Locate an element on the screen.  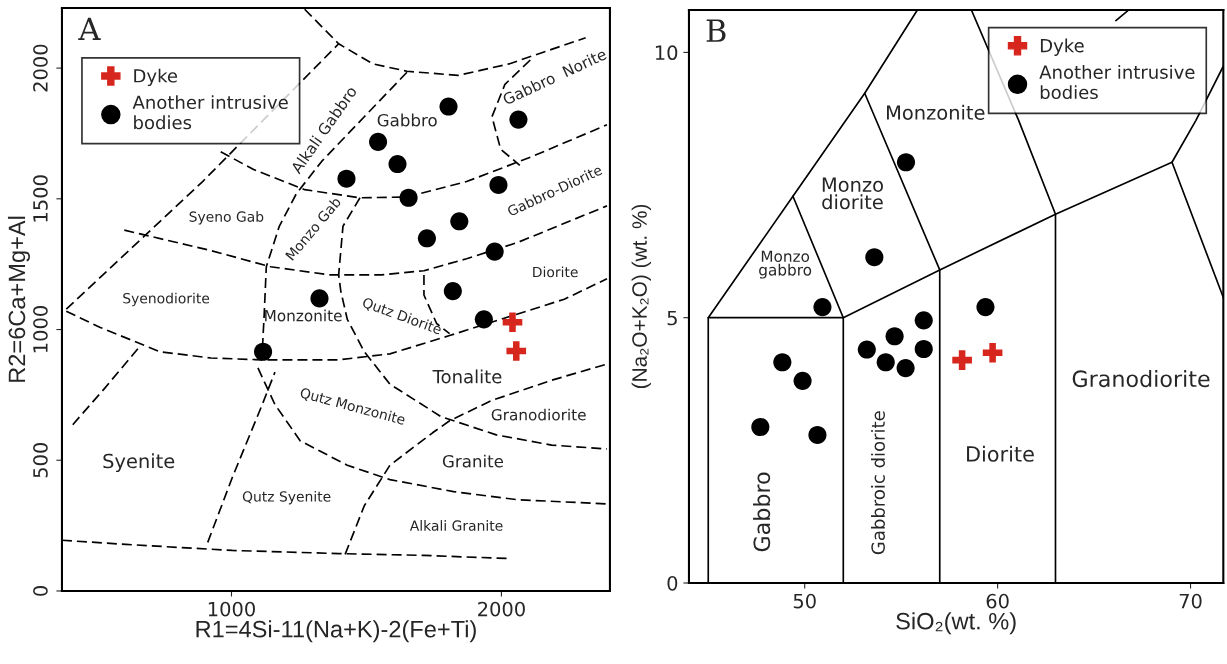
annotation: Syeno Gab is located at coordinates (226, 218).